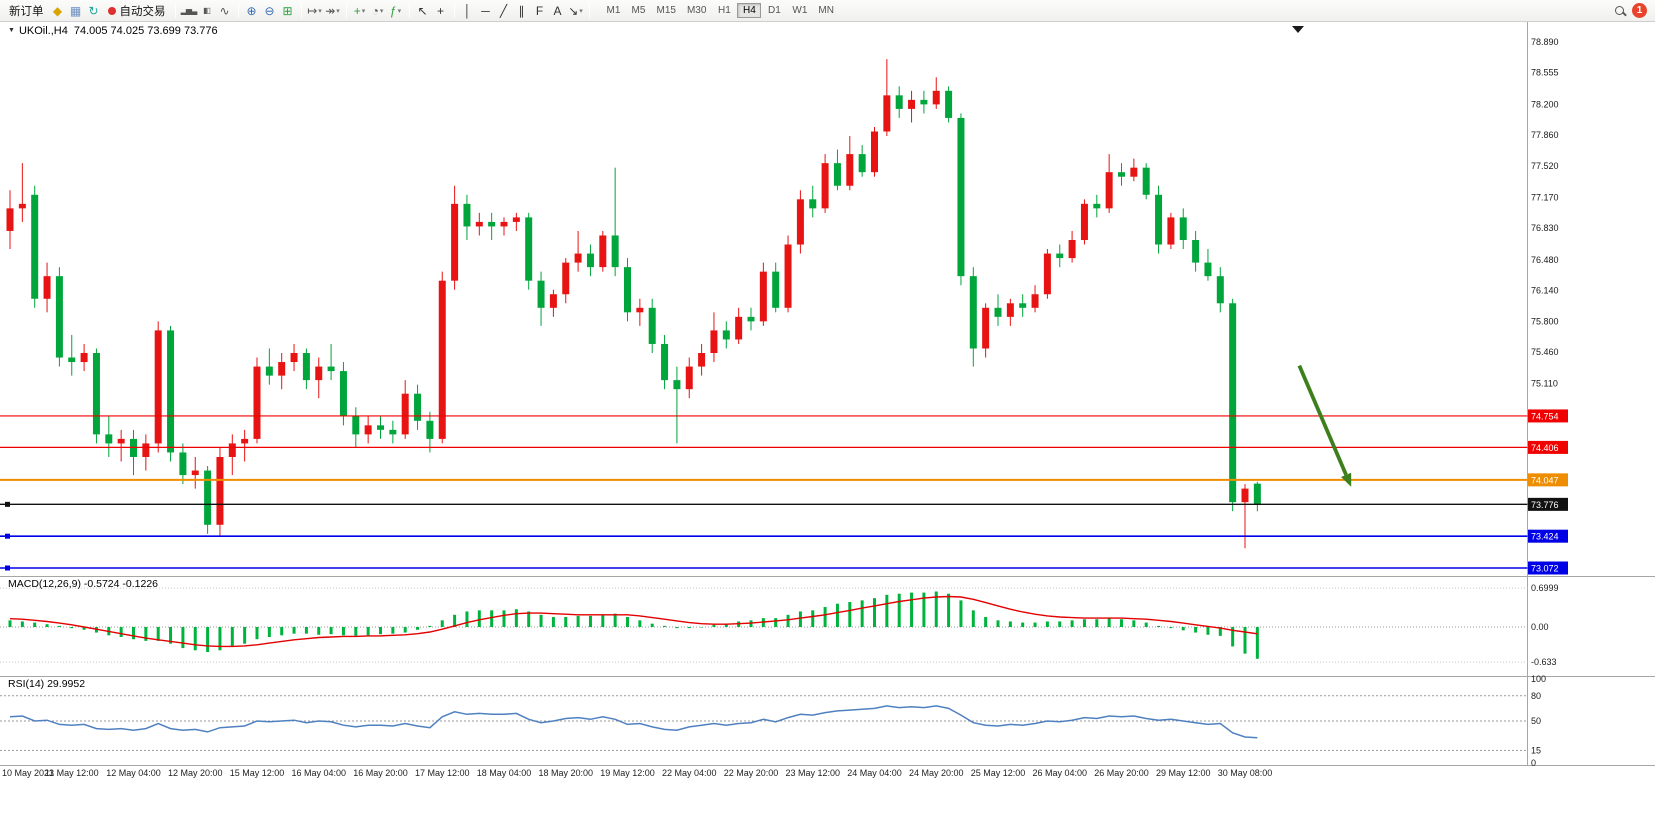  Describe the element at coordinates (1545, 42) in the screenshot. I see `svg-text: 78.890` at that location.